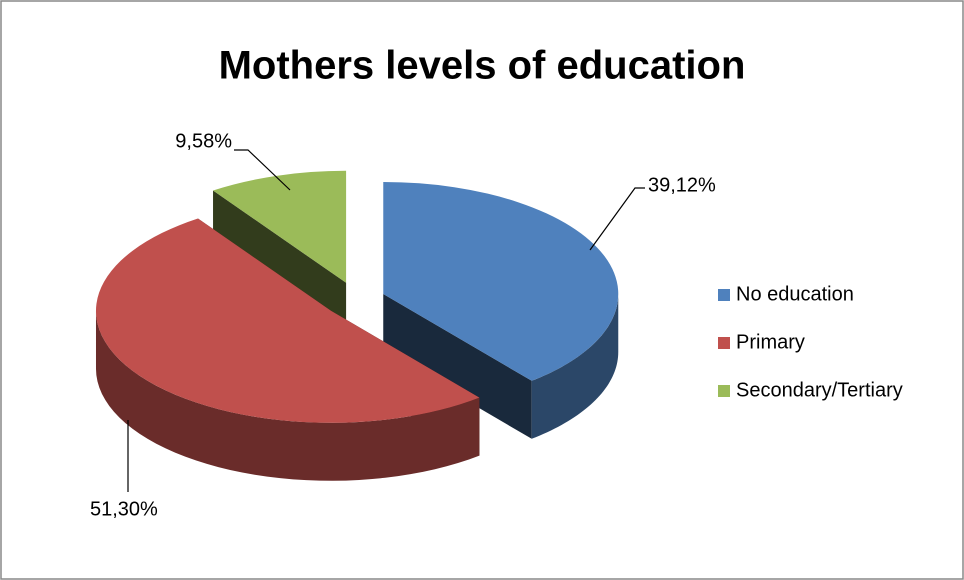 This screenshot has width=964, height=580. I want to click on legend-label: No education, so click(795, 294).